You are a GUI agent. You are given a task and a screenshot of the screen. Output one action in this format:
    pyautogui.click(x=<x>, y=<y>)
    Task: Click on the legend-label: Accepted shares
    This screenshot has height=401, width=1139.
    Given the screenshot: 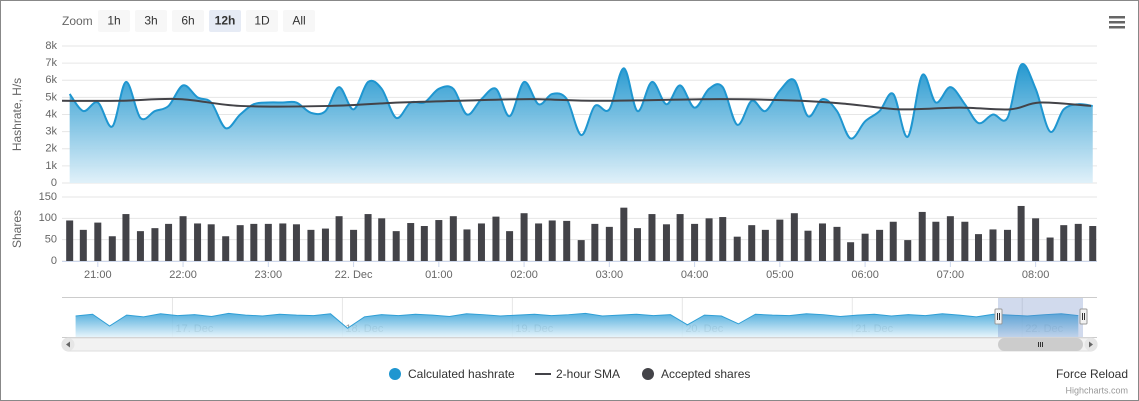 What is the action you would take?
    pyautogui.click(x=705, y=374)
    